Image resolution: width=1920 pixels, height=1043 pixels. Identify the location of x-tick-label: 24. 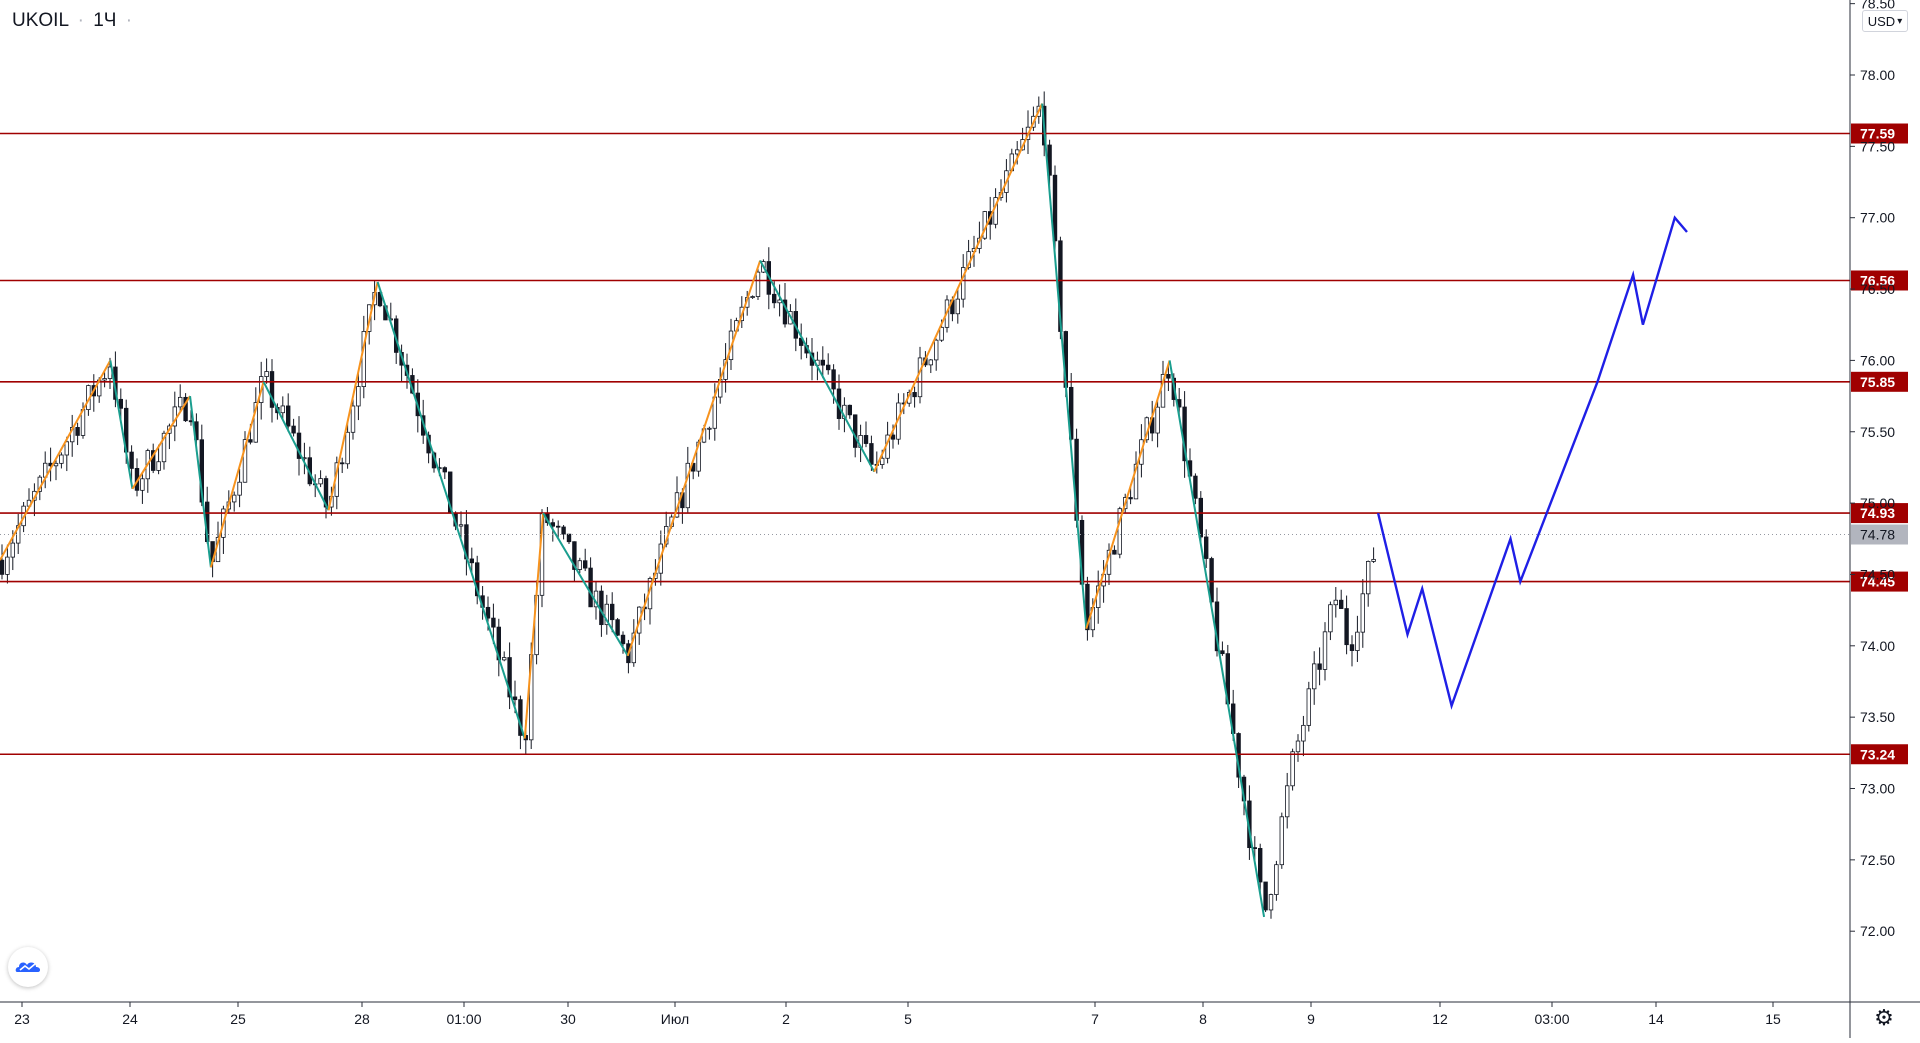
(130, 1019).